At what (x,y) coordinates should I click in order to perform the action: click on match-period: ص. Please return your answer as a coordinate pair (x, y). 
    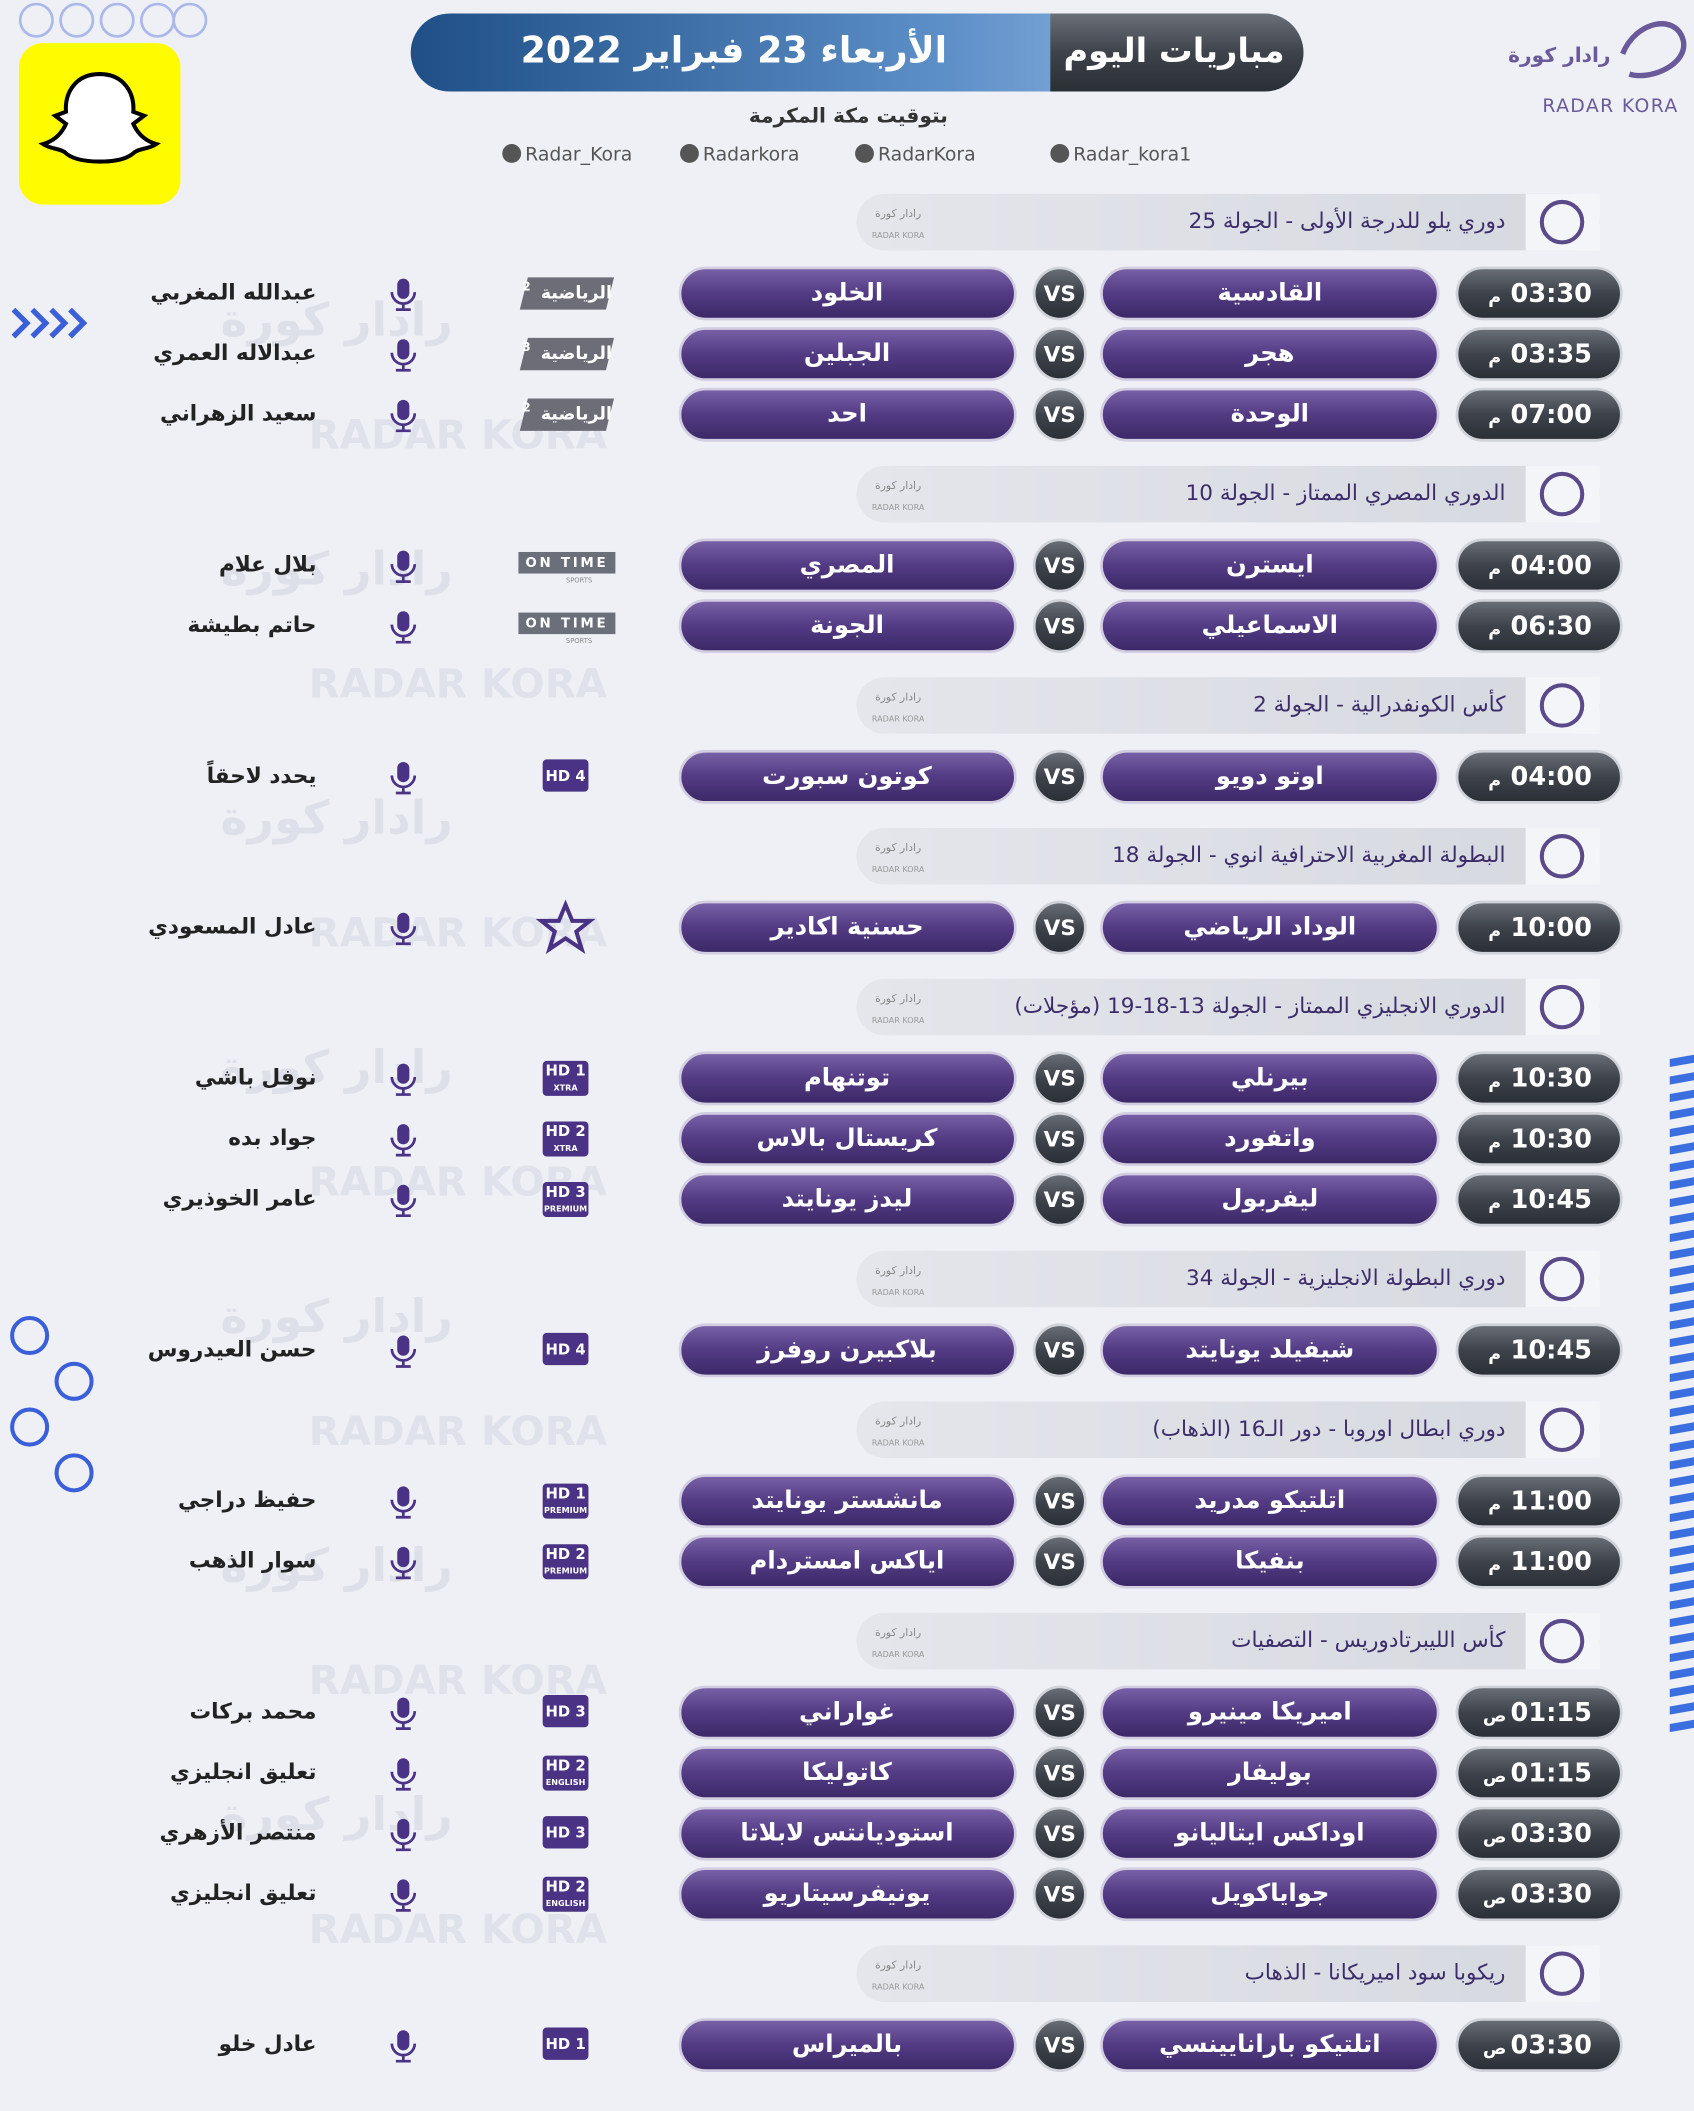
    Looking at the image, I should click on (1495, 1898).